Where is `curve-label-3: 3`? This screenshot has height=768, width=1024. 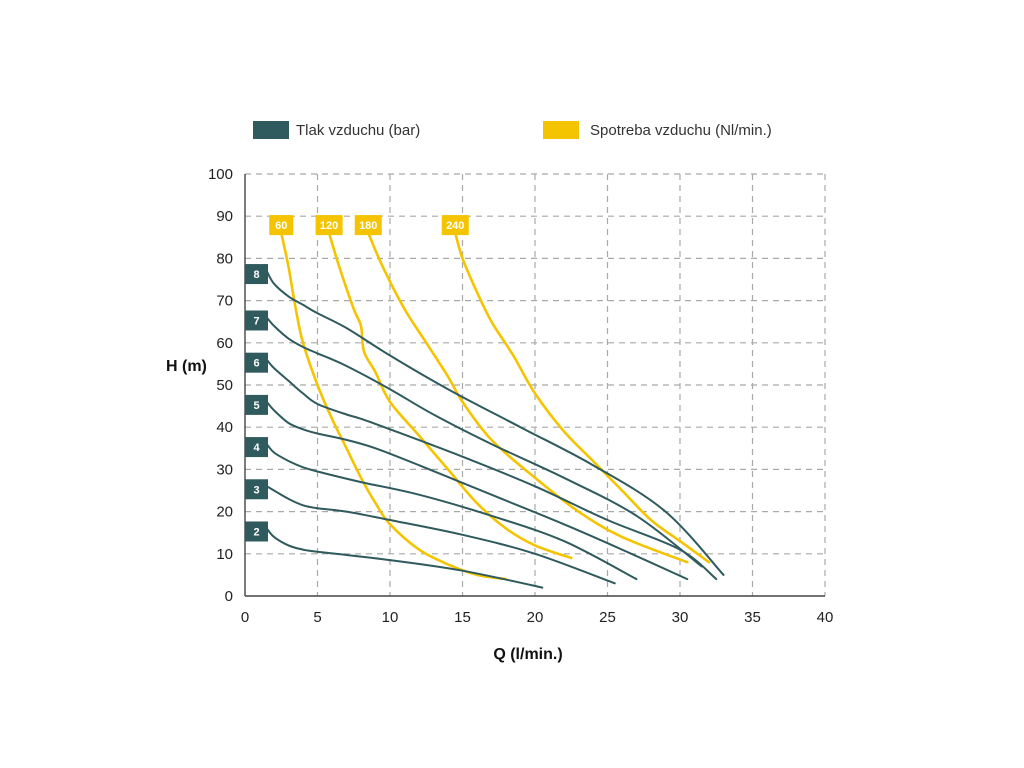 curve-label-3: 3 is located at coordinates (256, 489).